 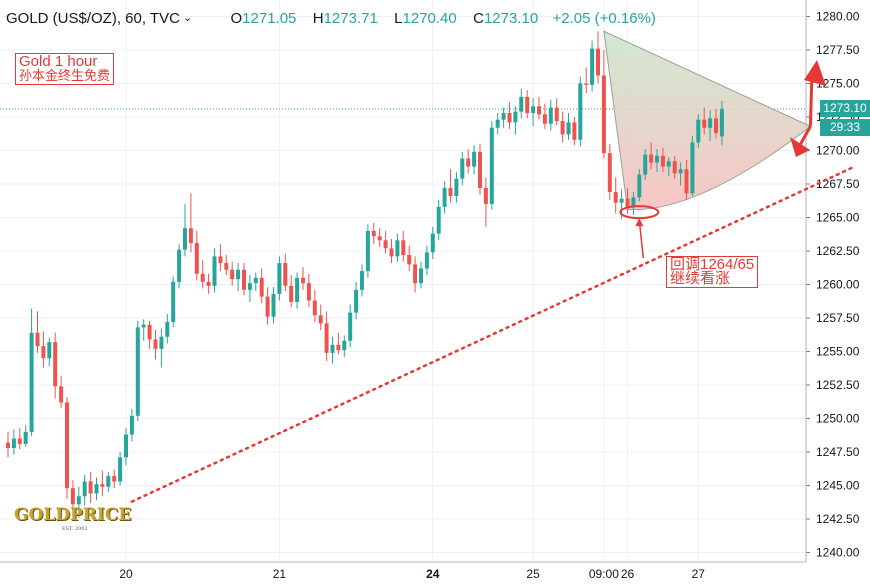 I want to click on open-label: O, so click(x=236, y=18).